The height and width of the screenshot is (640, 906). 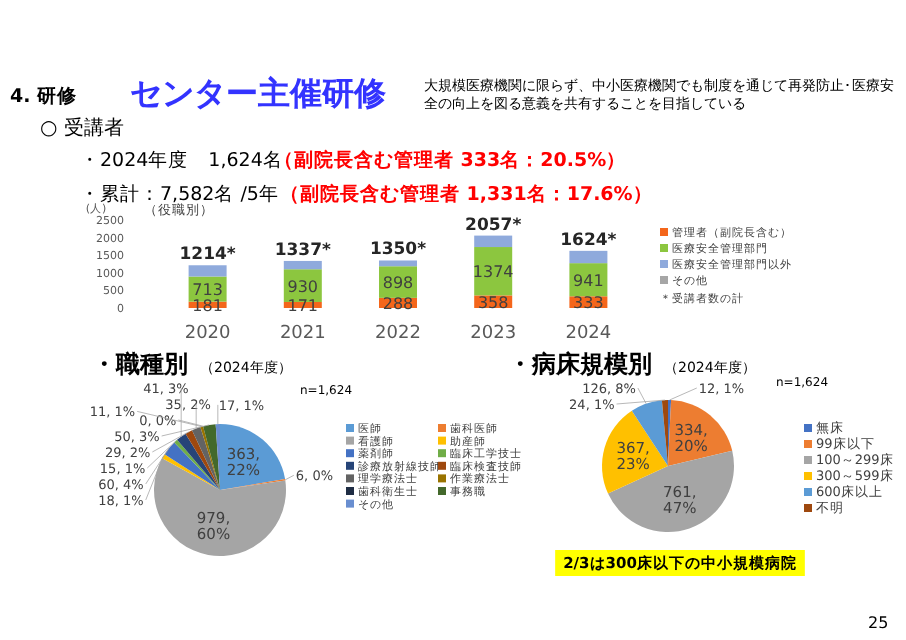 I want to click on total-label: 1214*, so click(x=208, y=255).